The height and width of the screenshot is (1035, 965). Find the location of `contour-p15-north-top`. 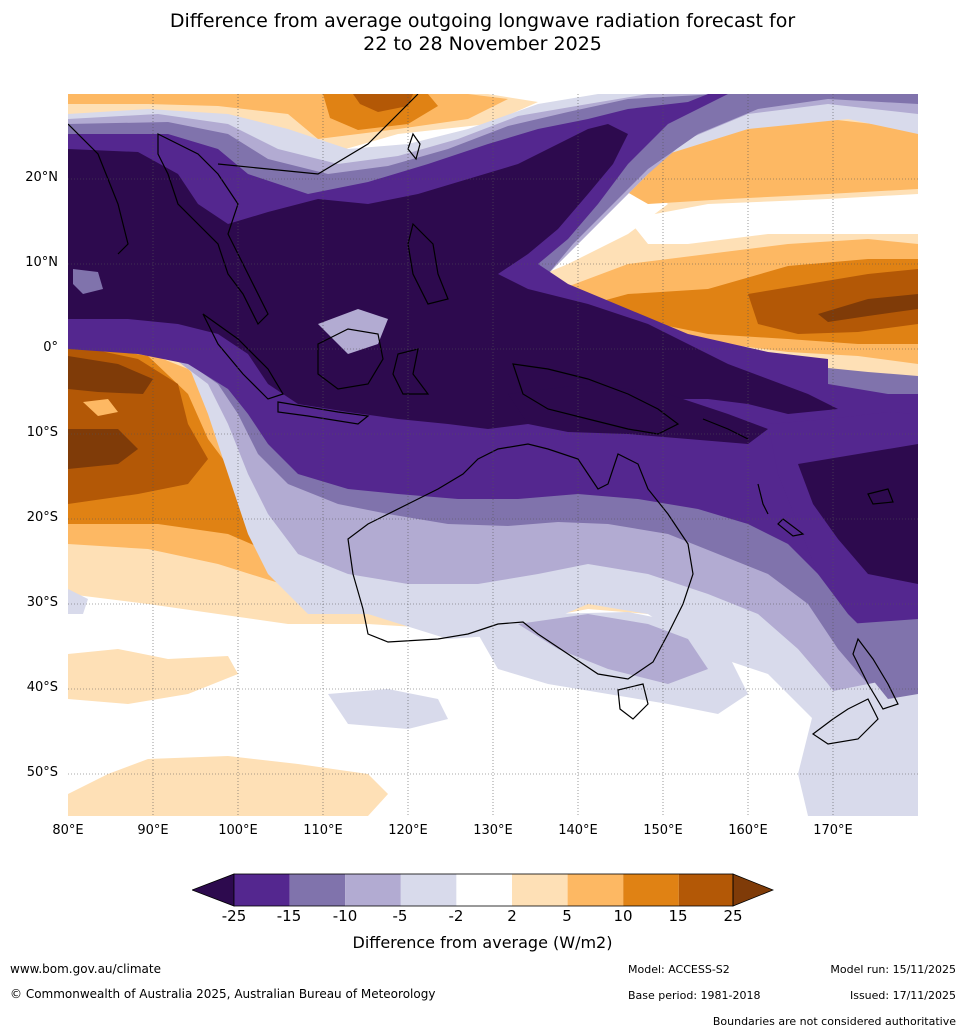

contour-p15-north-top is located at coordinates (383, 103).